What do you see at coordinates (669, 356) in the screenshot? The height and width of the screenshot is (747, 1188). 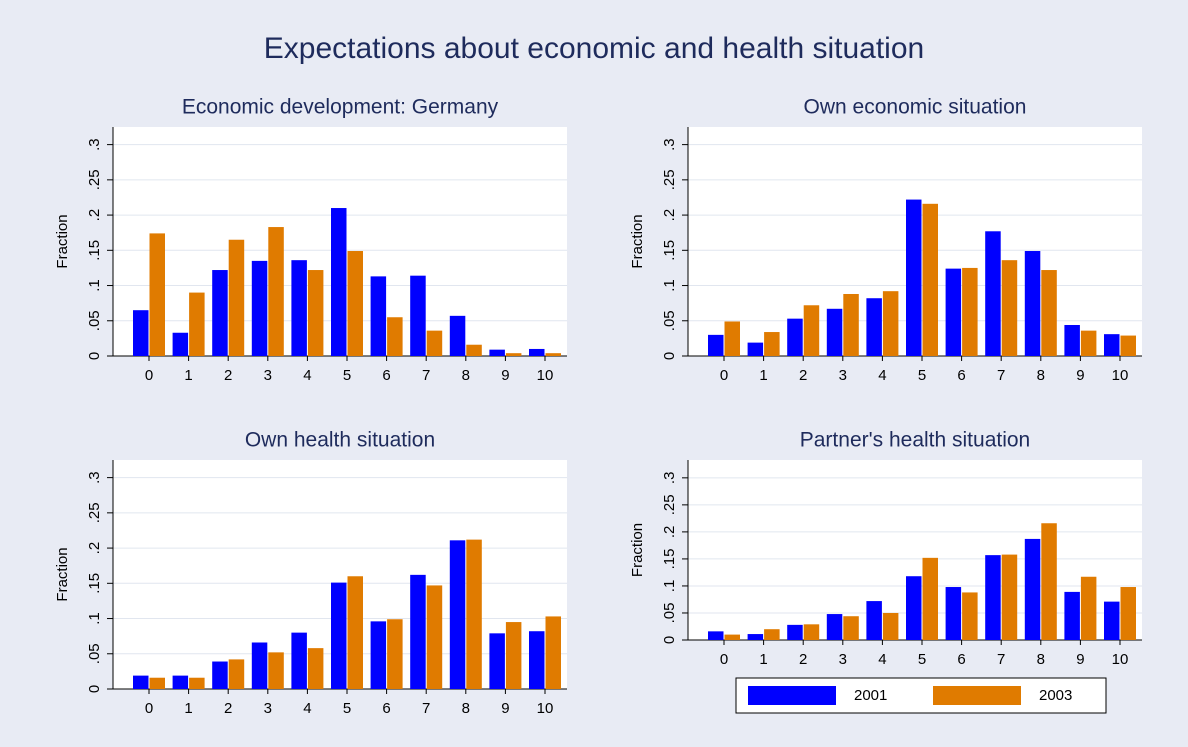 I see `y-tick-label: 0` at bounding box center [669, 356].